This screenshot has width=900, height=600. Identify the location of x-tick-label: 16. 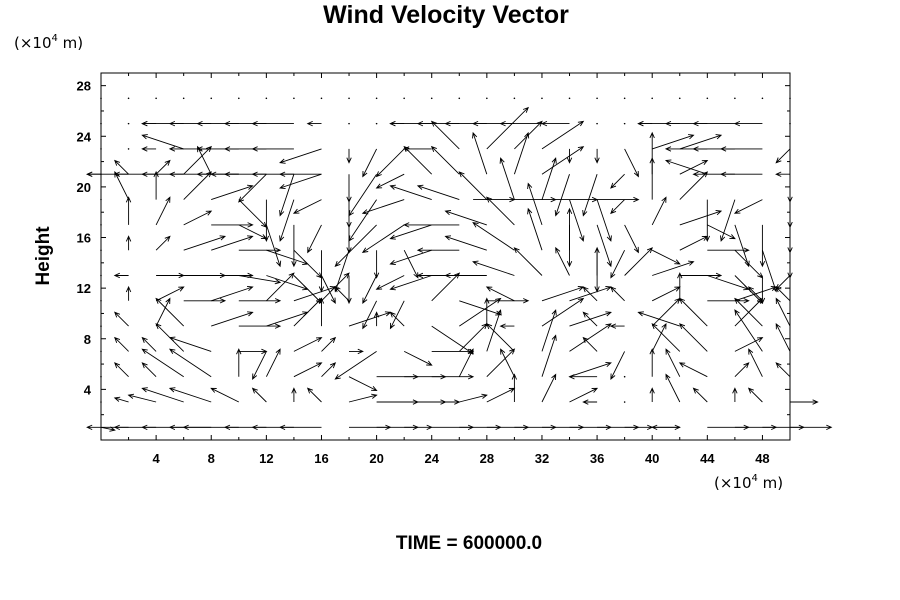
(321, 458).